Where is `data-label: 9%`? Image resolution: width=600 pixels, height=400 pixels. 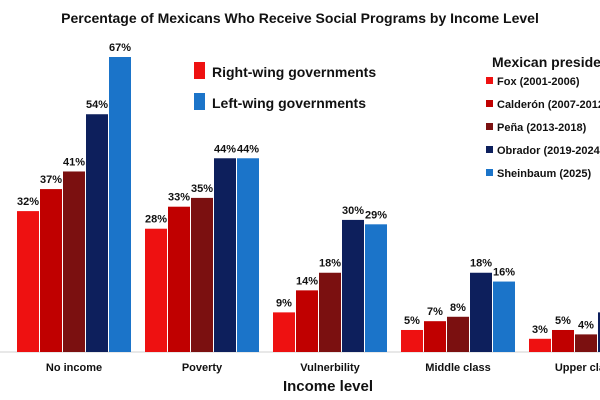 data-label: 9% is located at coordinates (284, 303).